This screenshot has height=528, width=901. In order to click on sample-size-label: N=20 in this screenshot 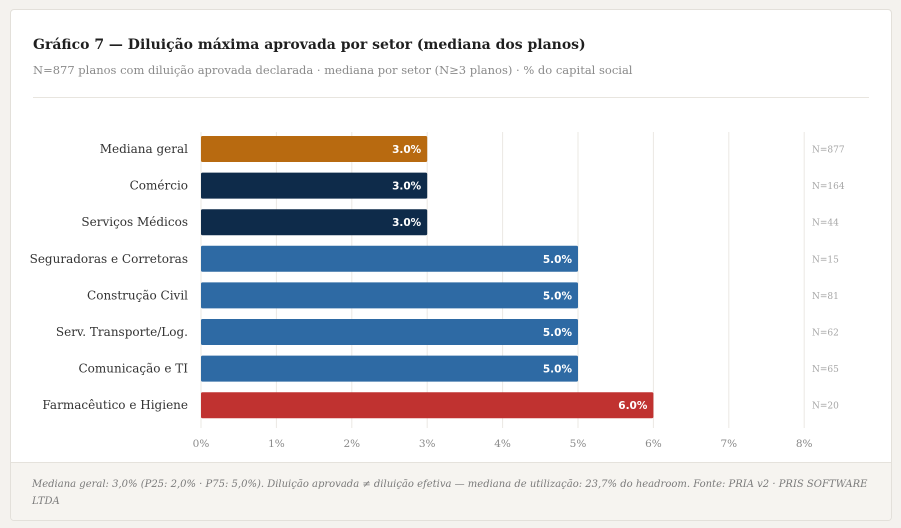, I will do `click(825, 407)`.